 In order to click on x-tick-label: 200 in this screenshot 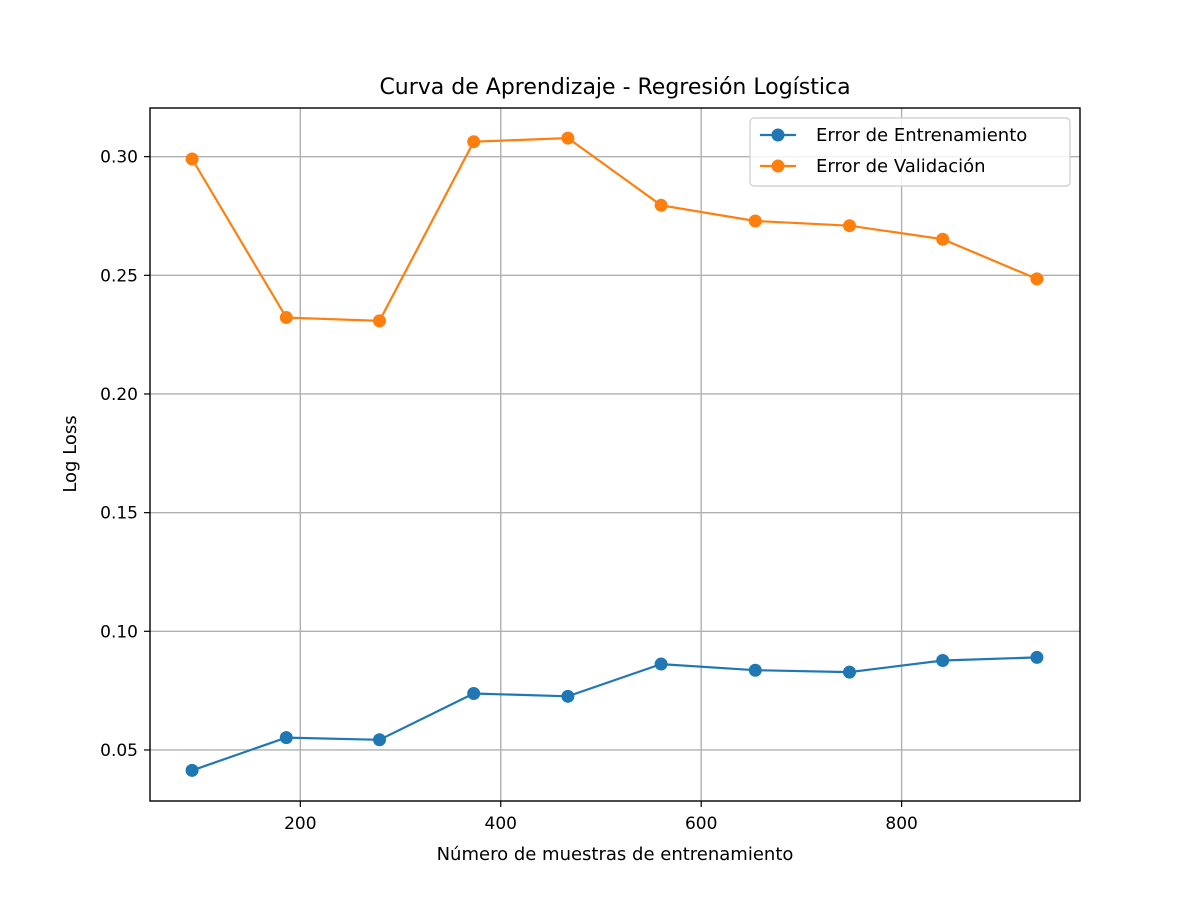, I will do `click(300, 824)`.